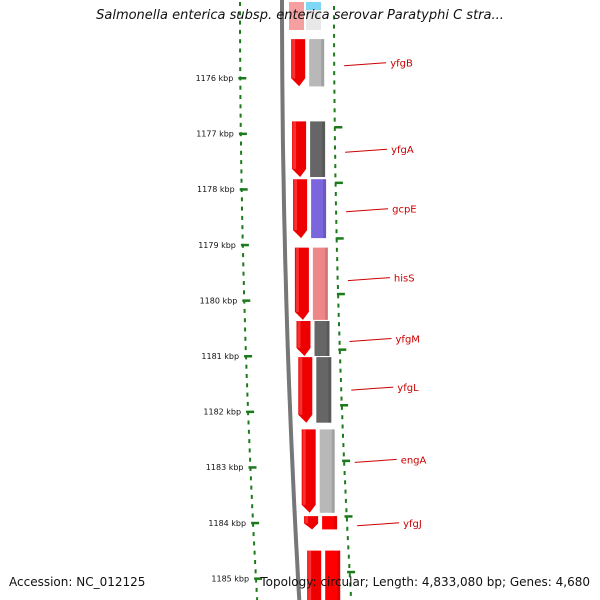 This screenshot has height=600, width=600. I want to click on scale-label: 1183 kbp, so click(225, 467).